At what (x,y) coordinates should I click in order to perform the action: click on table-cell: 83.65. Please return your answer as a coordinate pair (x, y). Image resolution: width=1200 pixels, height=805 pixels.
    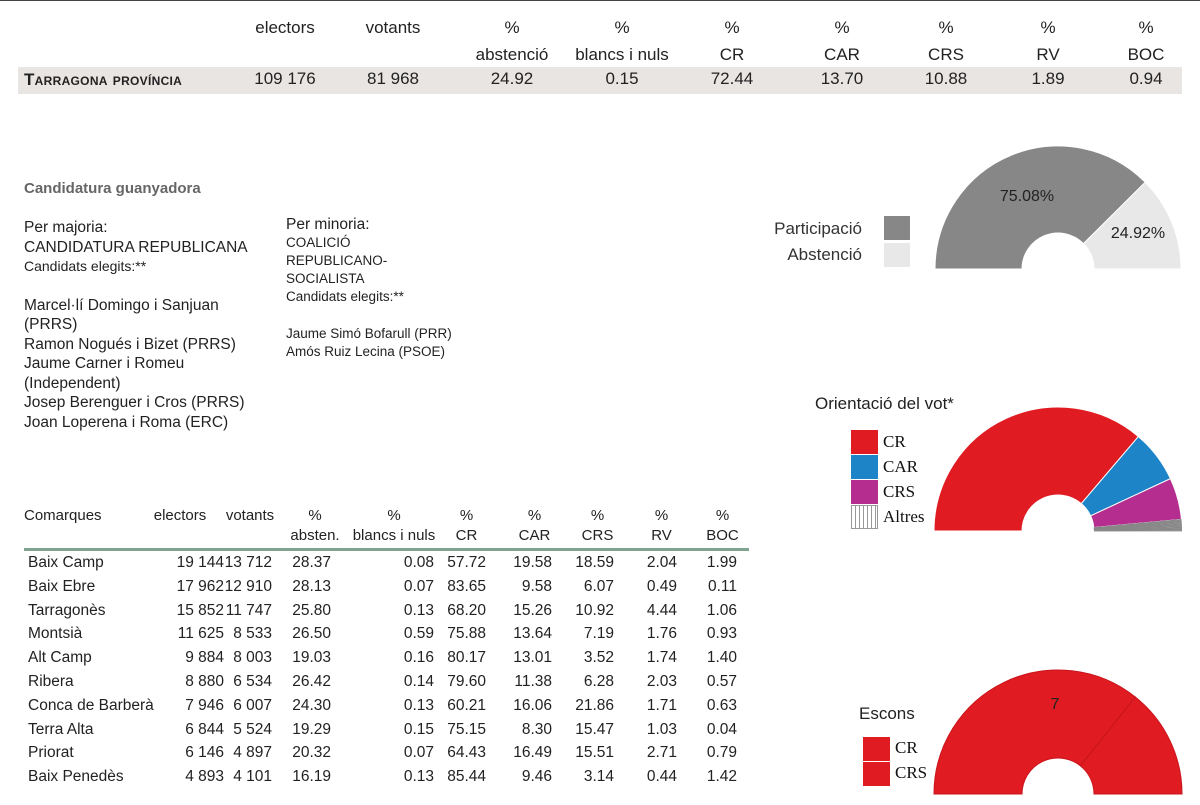
    Looking at the image, I should click on (466, 586).